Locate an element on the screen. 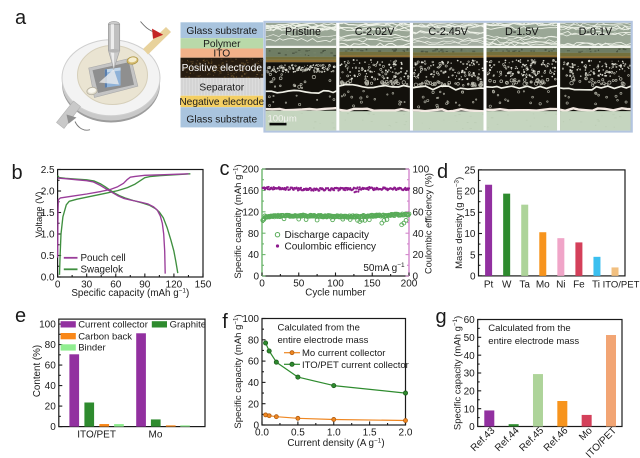  svg-text: Polymer is located at coordinates (222, 44).